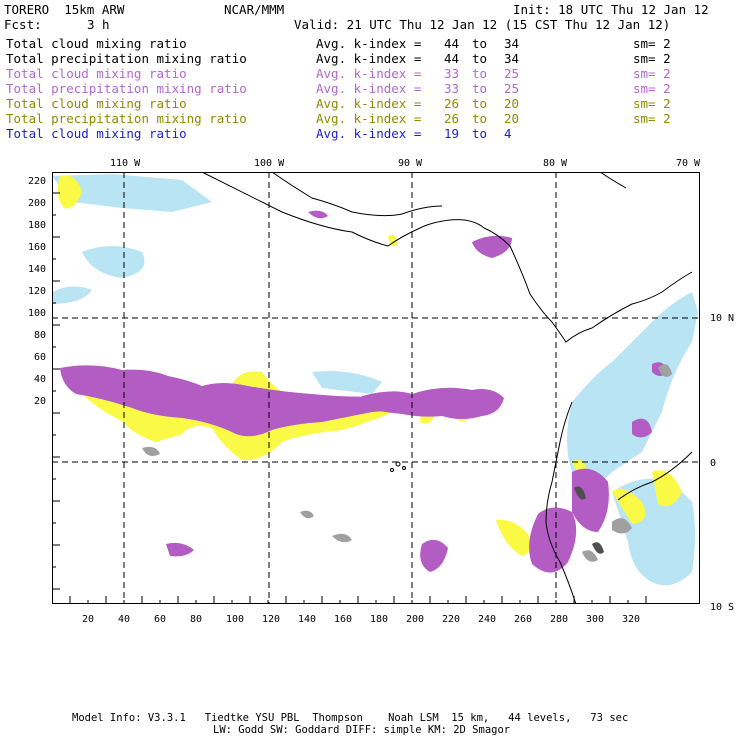 The height and width of the screenshot is (740, 740). I want to click on x-tick-label: 160, so click(343, 619).